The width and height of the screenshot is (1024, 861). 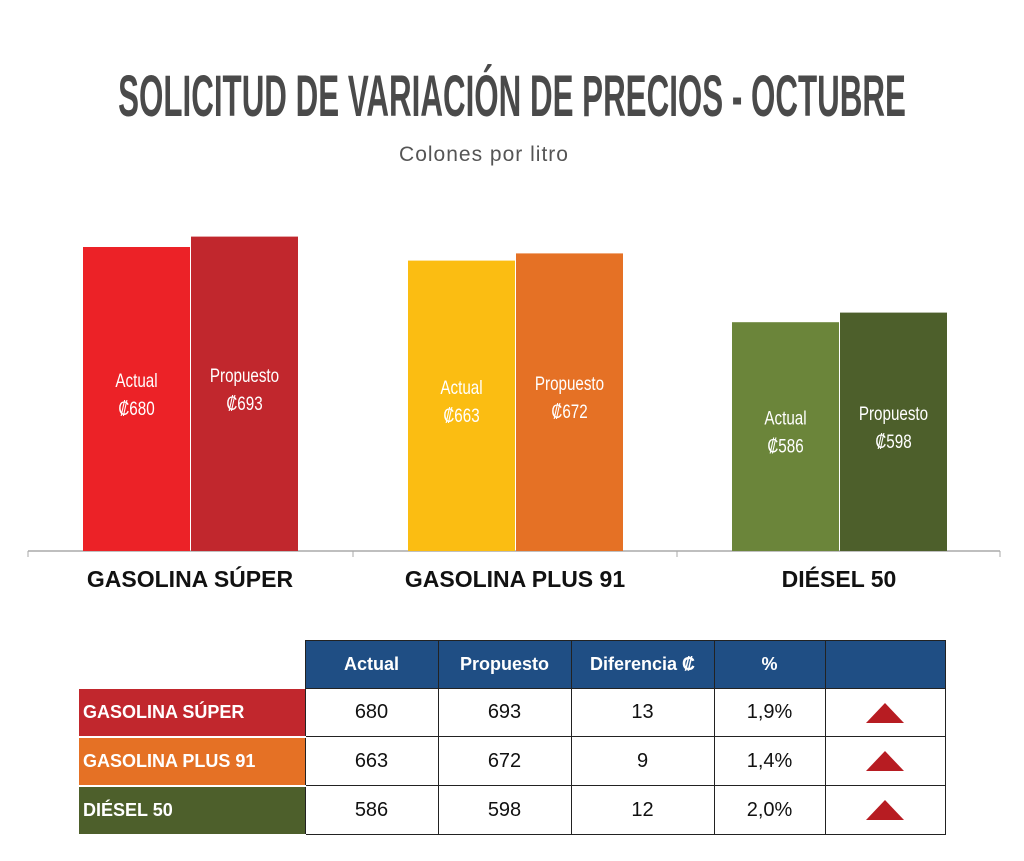 I want to click on header-diferencia: Diferencia ₡, so click(x=642, y=664).